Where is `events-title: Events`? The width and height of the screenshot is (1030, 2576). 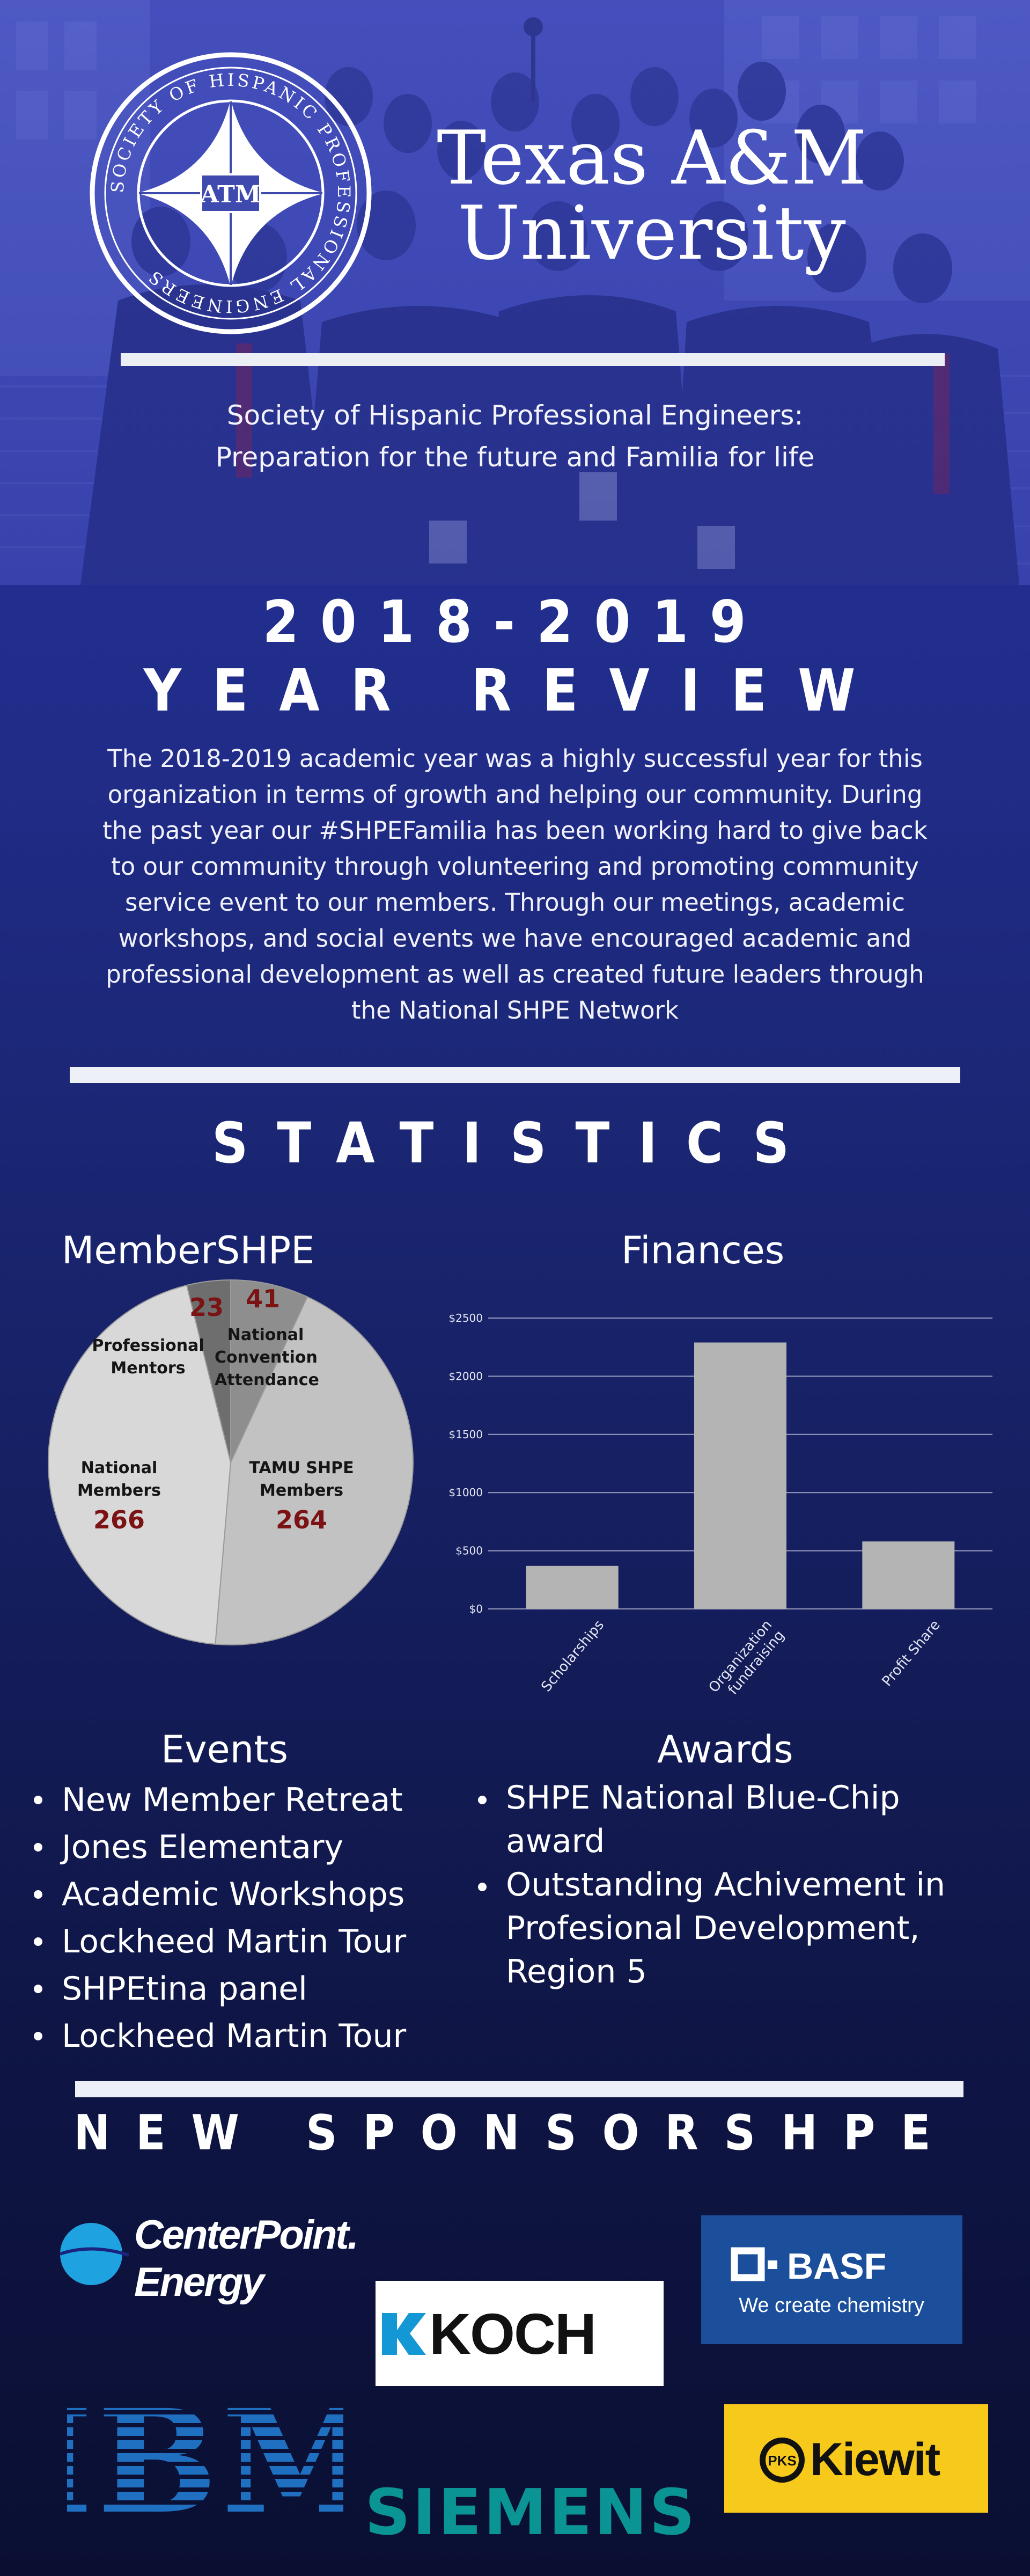 events-title: Events is located at coordinates (225, 1750).